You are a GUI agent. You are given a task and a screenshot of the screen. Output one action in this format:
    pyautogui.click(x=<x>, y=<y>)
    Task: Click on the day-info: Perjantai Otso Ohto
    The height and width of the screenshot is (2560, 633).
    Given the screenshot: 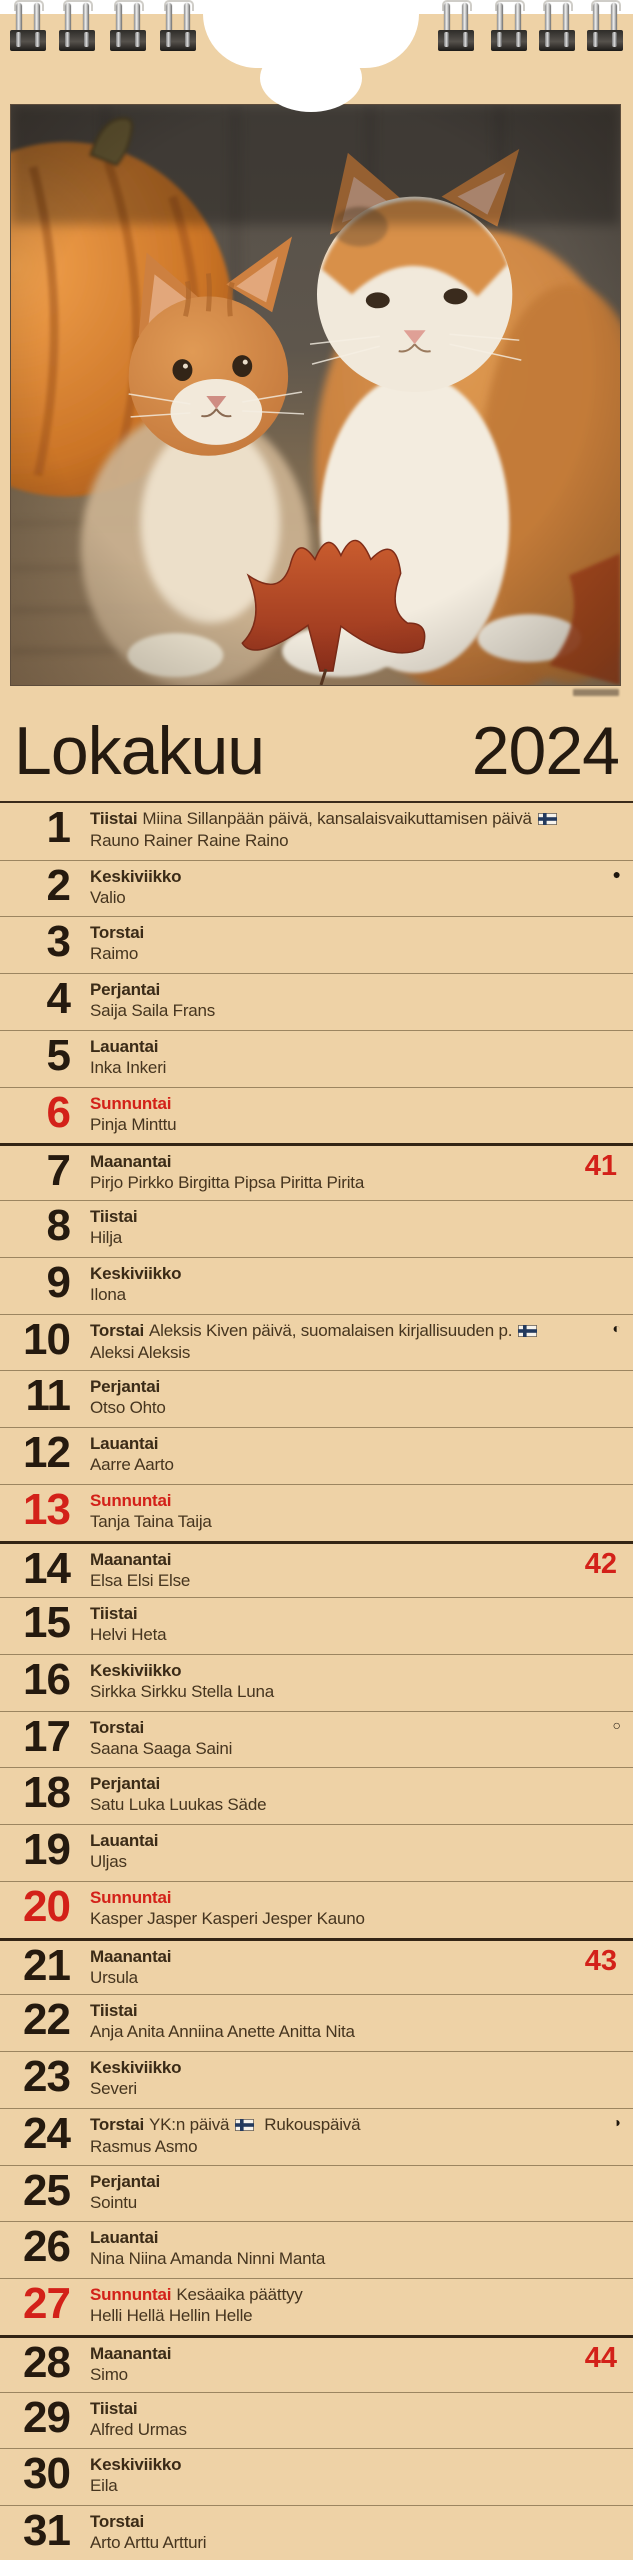 What is the action you would take?
    pyautogui.click(x=361, y=1394)
    